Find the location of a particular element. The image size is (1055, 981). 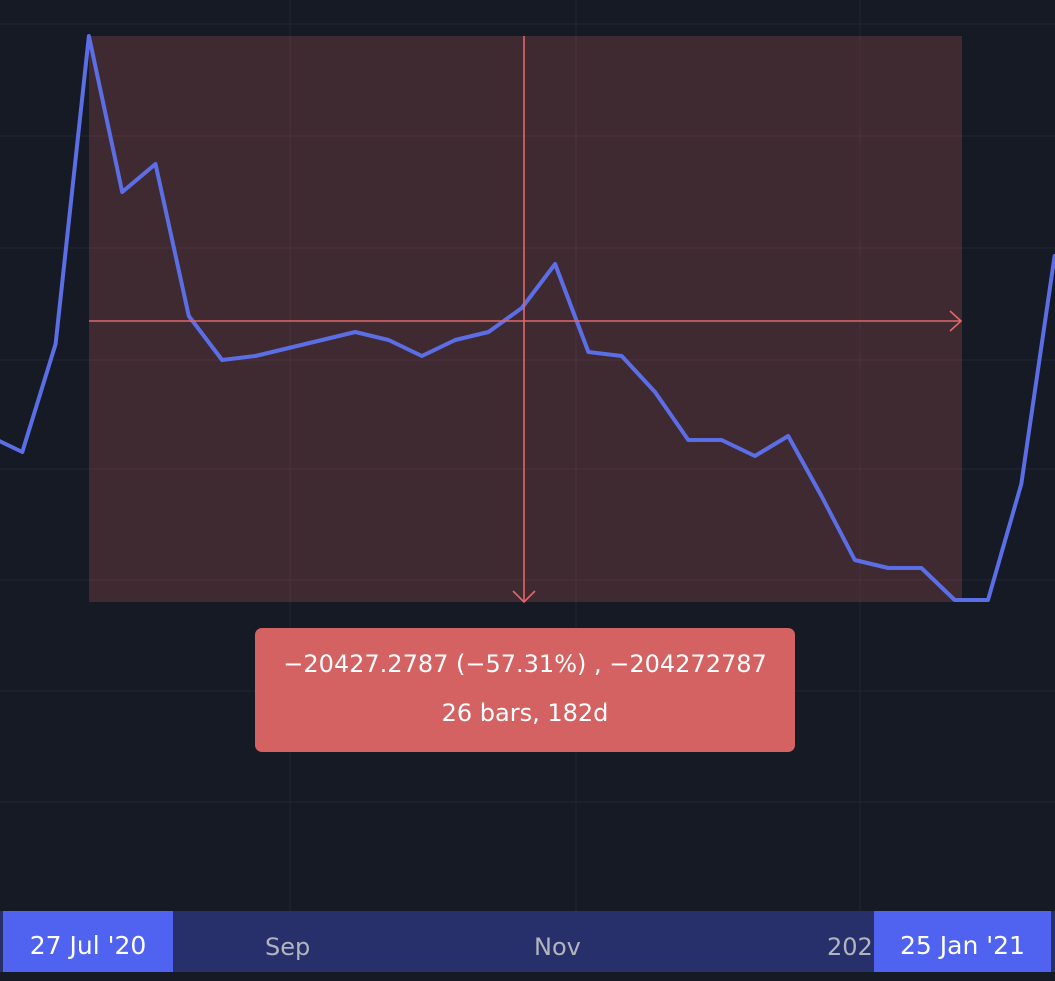

x-tick-label: Nov is located at coordinates (557, 947).